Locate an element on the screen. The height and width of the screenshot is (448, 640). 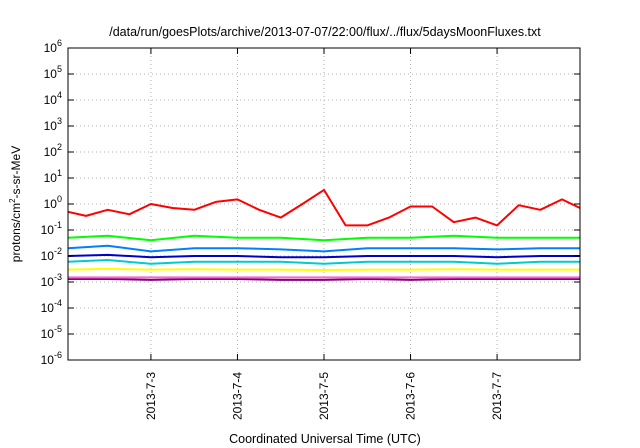
y-tick-label: 10³ is located at coordinates (53, 124).